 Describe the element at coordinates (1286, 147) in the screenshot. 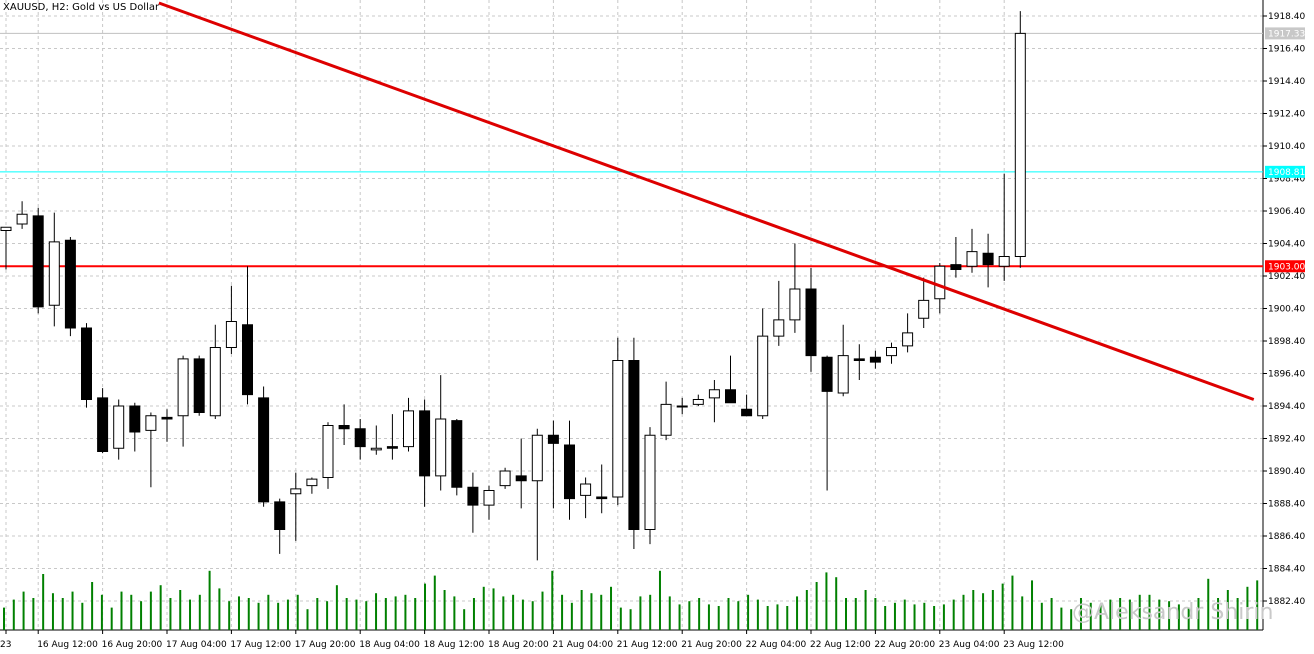

I see `y-tick-label: 1910.40` at that location.